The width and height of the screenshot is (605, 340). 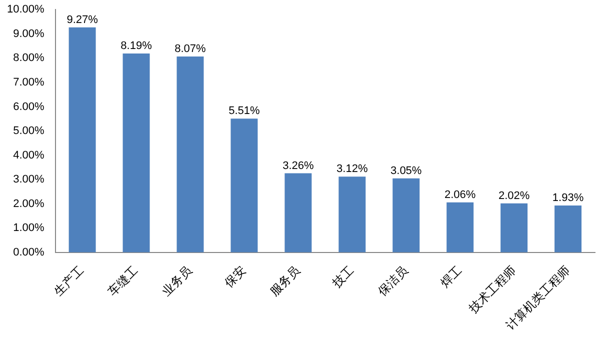 What do you see at coordinates (235, 276) in the screenshot?
I see `x-tick-label: 保安` at bounding box center [235, 276].